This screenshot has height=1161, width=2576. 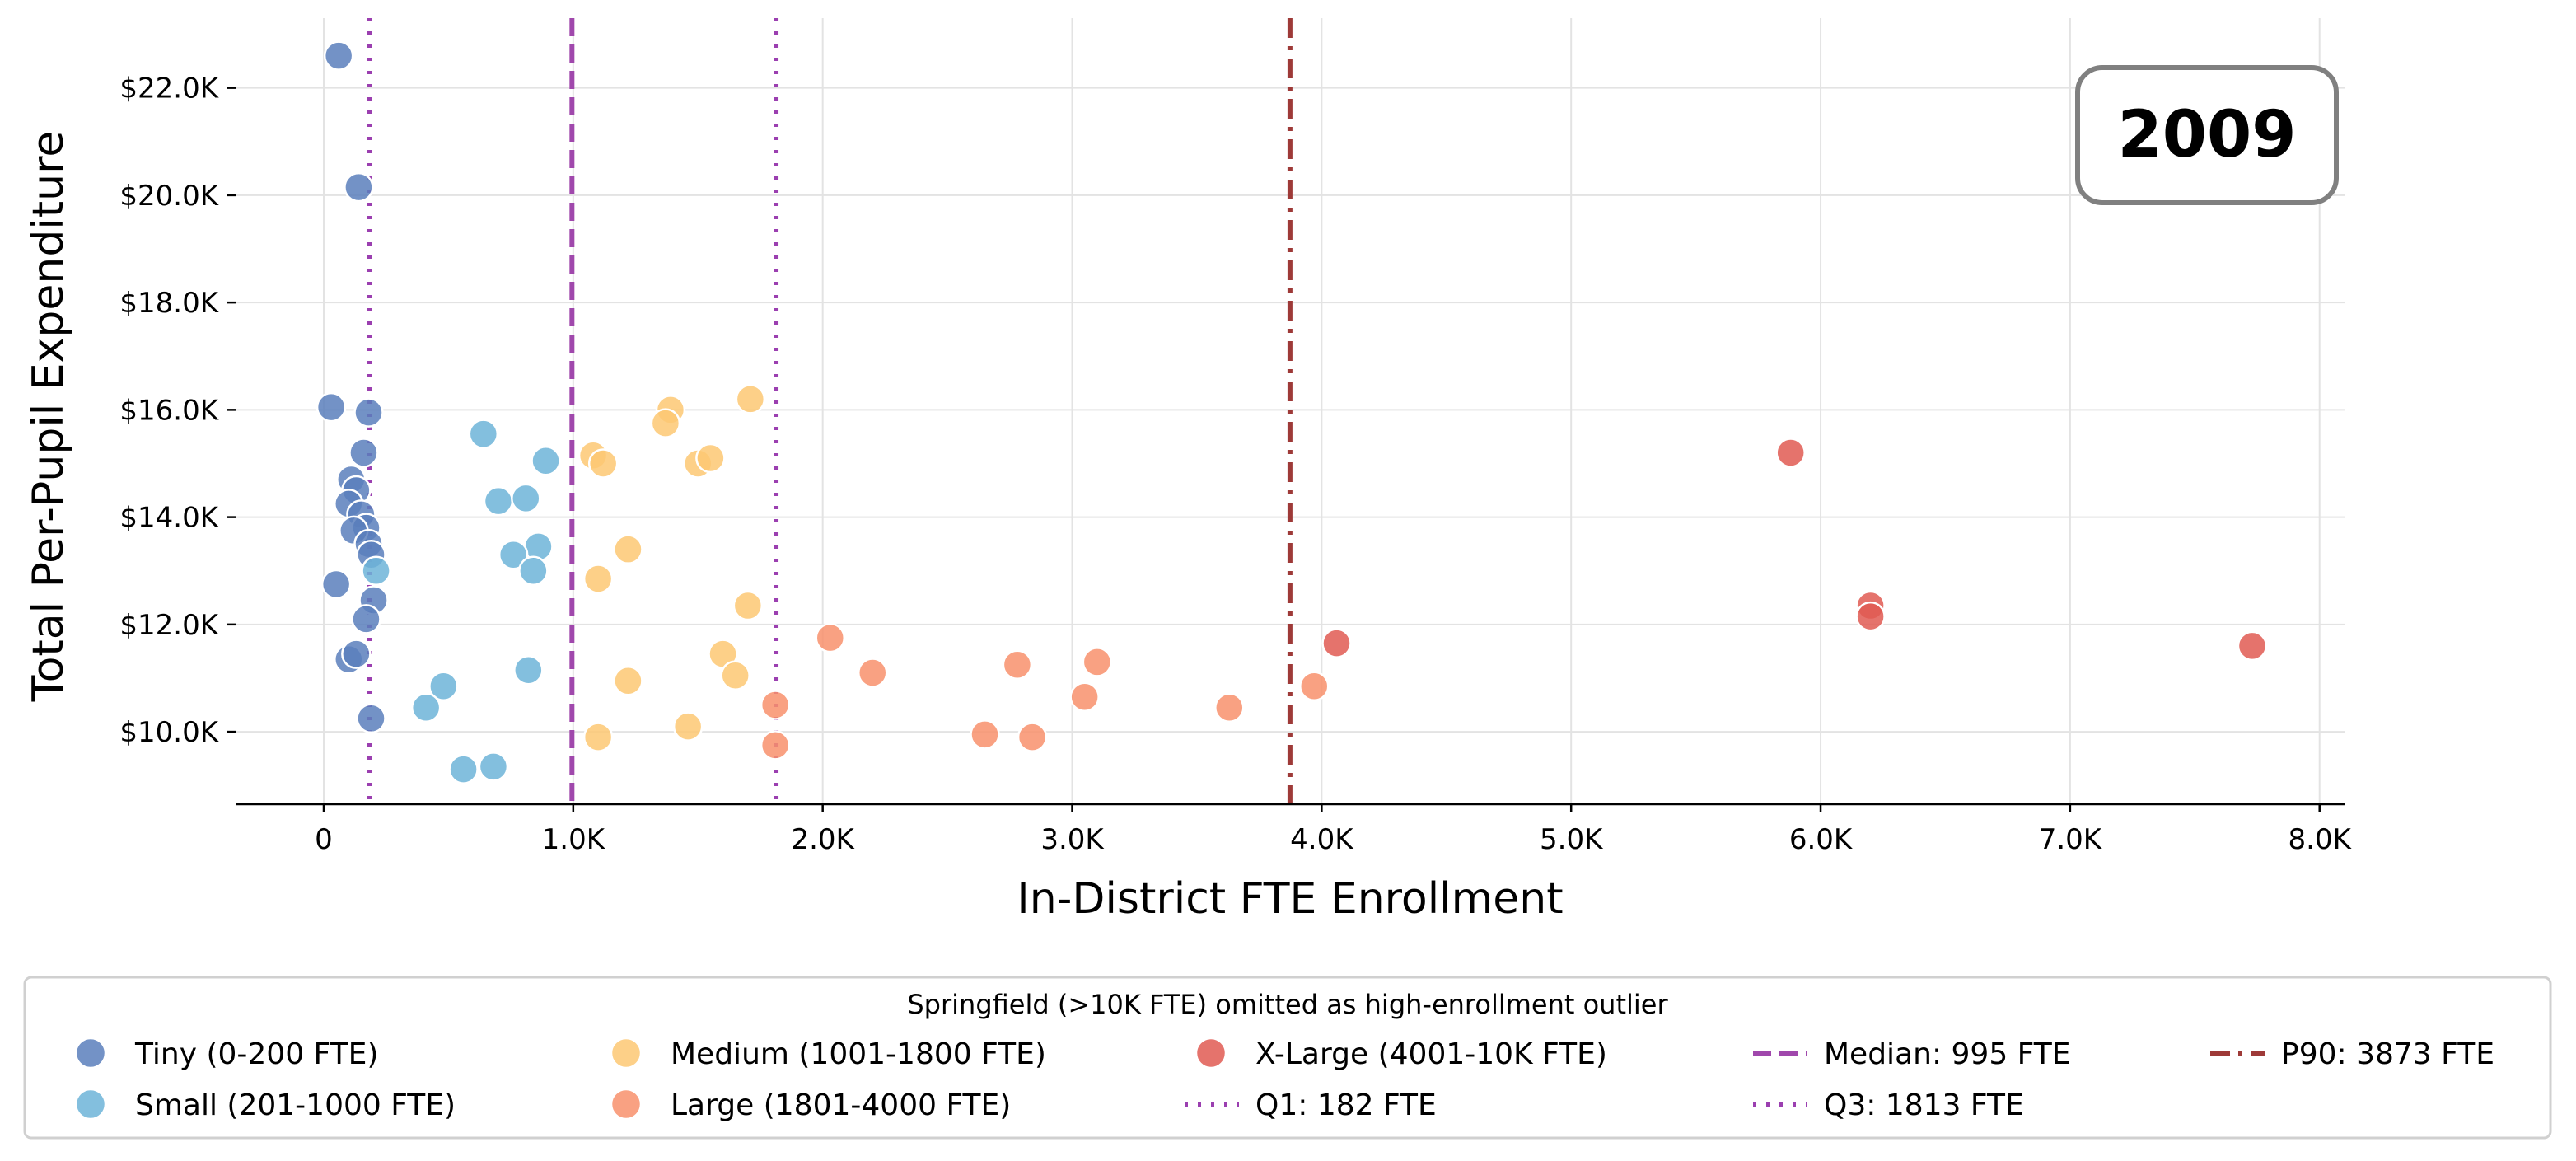 What do you see at coordinates (1322, 839) in the screenshot?
I see `x-tick-label: 4.0K` at bounding box center [1322, 839].